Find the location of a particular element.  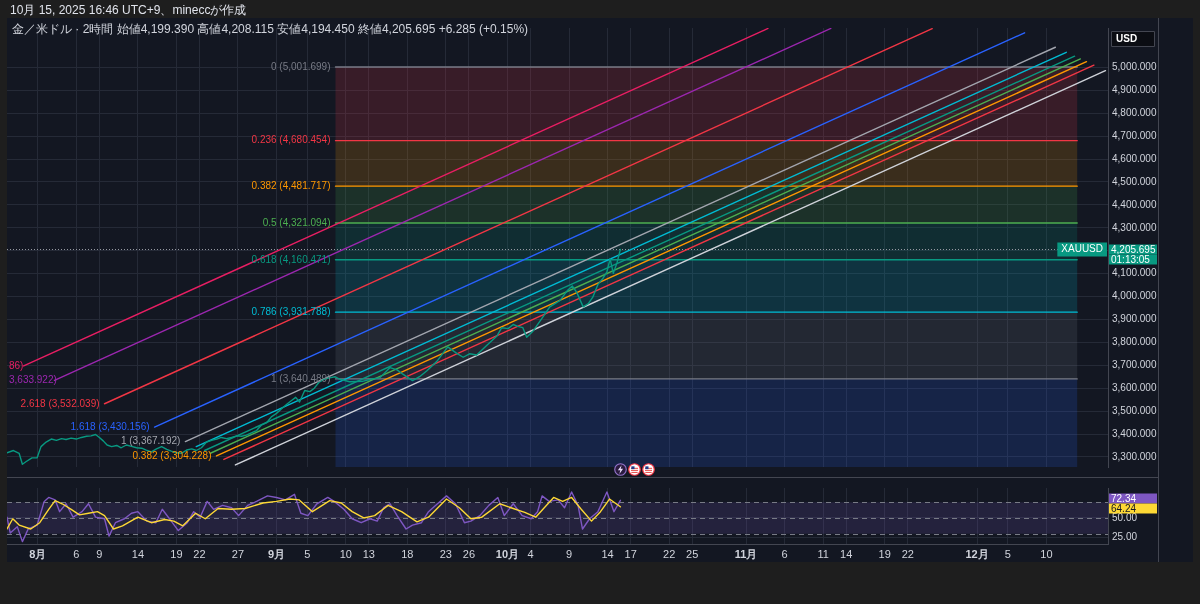

y-tick-label: 3,900.000 is located at coordinates (1134, 319).